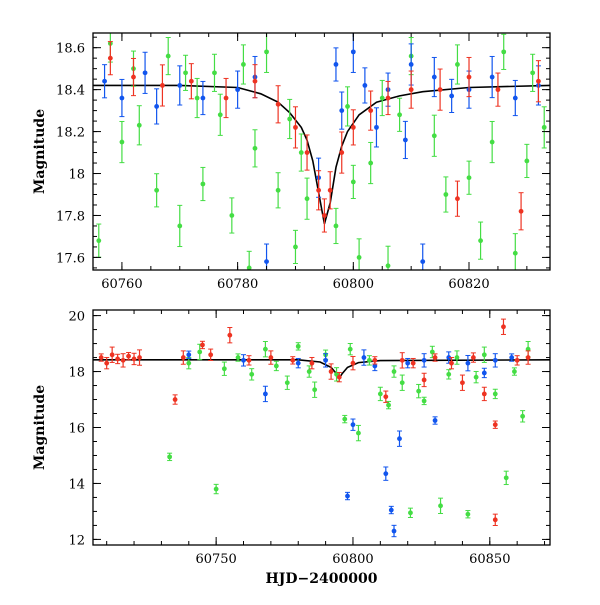  Describe the element at coordinates (70, 91) in the screenshot. I see `y-tick-label: 18.4` at that location.